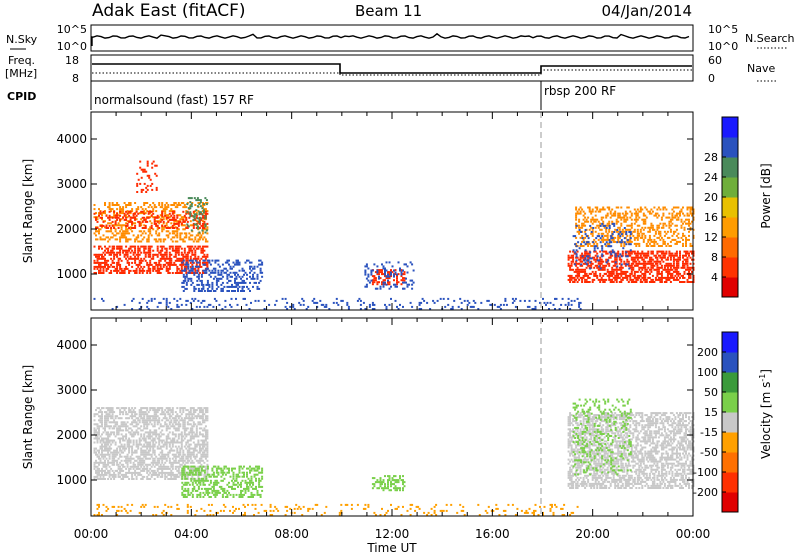  Describe the element at coordinates (174, 100) in the screenshot. I see `cpid-program-1: normalsound (fast) 157 RF` at that location.